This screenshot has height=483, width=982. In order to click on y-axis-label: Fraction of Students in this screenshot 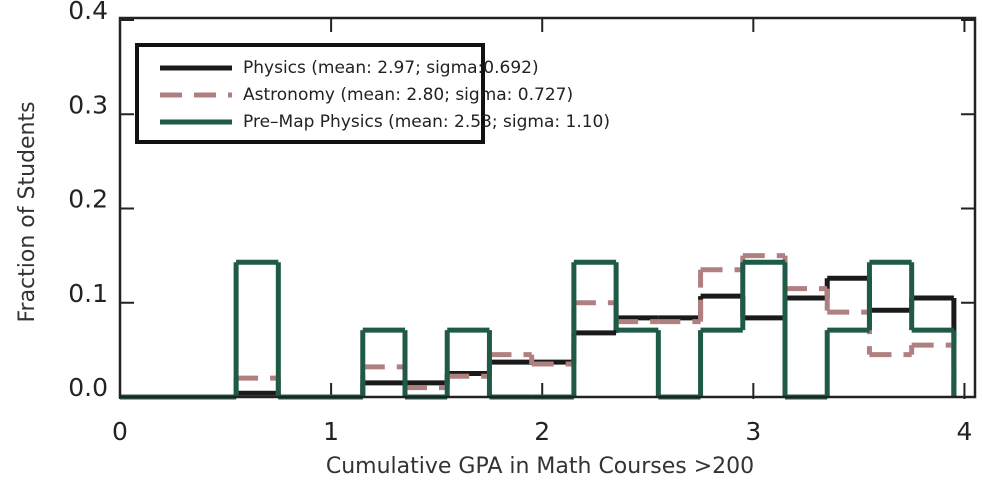, I will do `click(27, 211)`.